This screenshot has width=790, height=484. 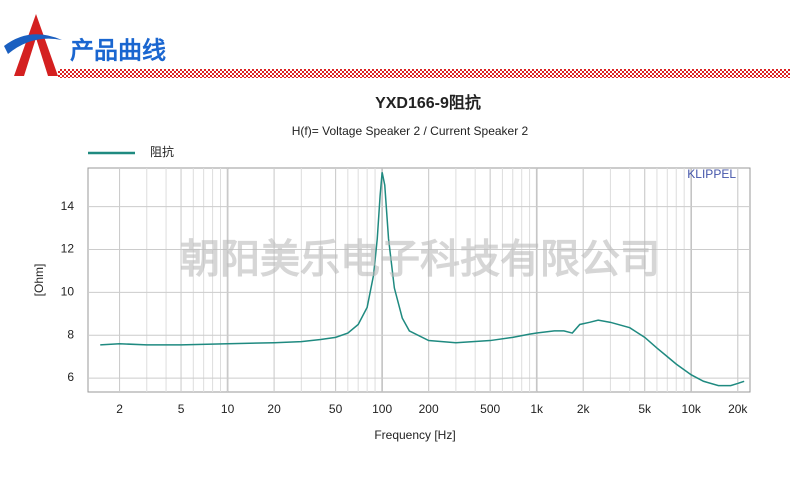 What do you see at coordinates (738, 409) in the screenshot?
I see `x-tick-label: 20k` at bounding box center [738, 409].